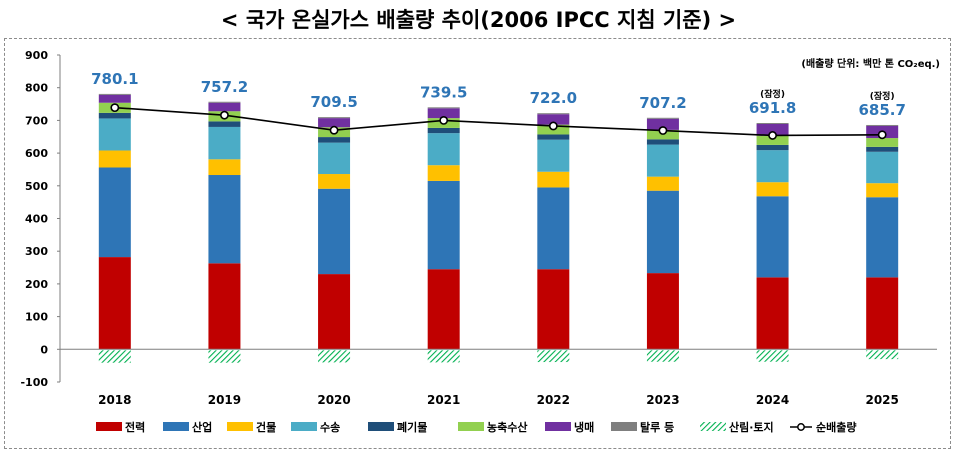  What do you see at coordinates (498, 121) in the screenshot?
I see `net-emissions-line` at bounding box center [498, 121].